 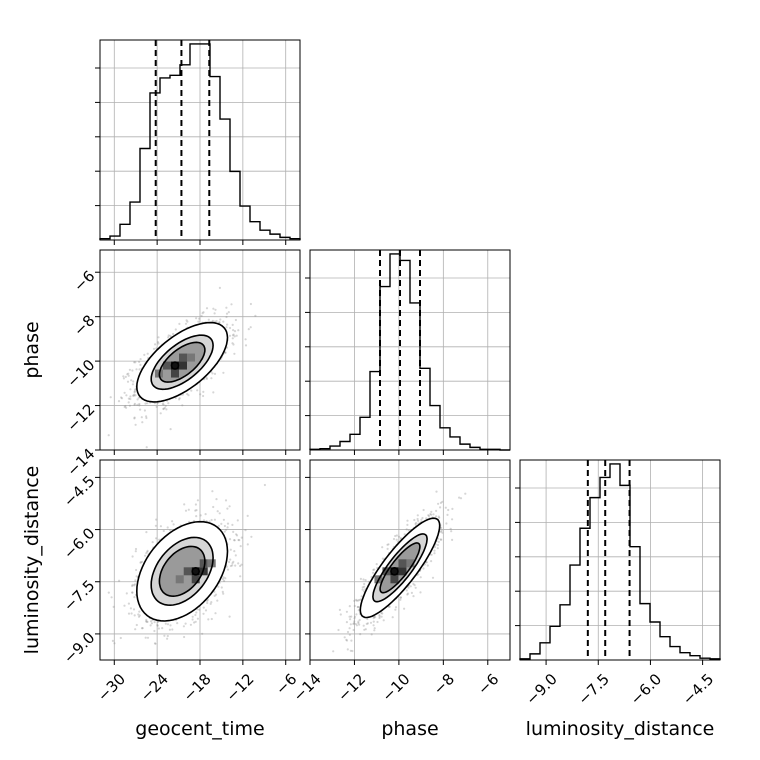 What do you see at coordinates (32, 560) in the screenshot?
I see `y-axis-label: luminosity_distance` at bounding box center [32, 560].